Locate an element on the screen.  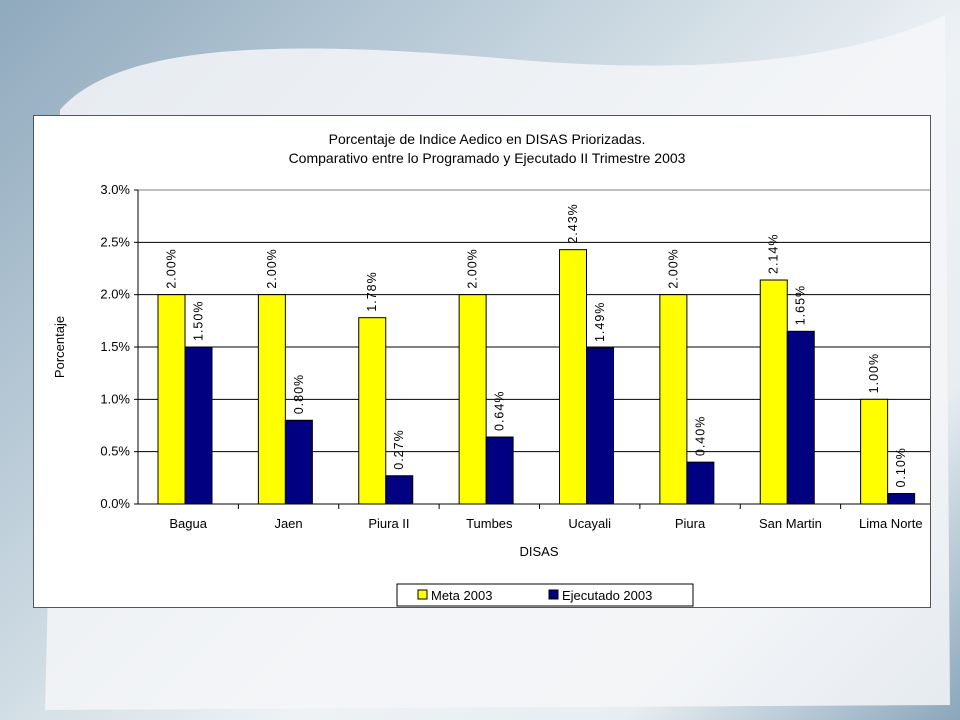
y-axis-ticks: 0.0% 0.5% 1.0% 1.5% 2.0% 2.5% 3.0% is located at coordinates (119, 346).